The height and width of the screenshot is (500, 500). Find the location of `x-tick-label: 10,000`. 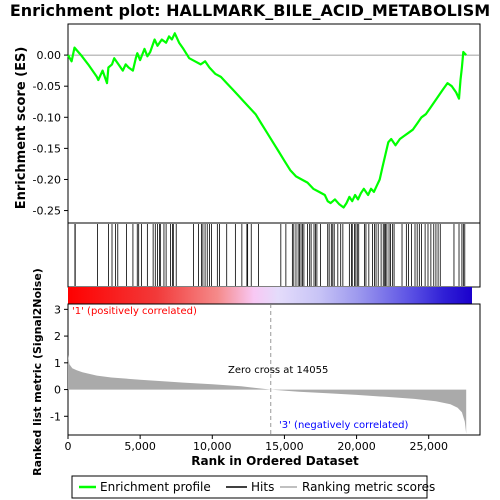

x-tick-label: 10,000 is located at coordinates (212, 446).